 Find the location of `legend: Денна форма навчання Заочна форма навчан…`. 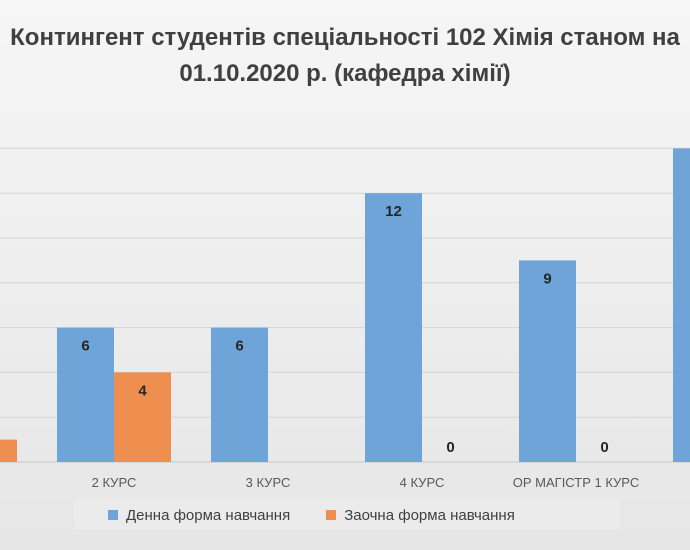

legend: Денна форма навчання Заочна форма навчан… is located at coordinates (347, 515).